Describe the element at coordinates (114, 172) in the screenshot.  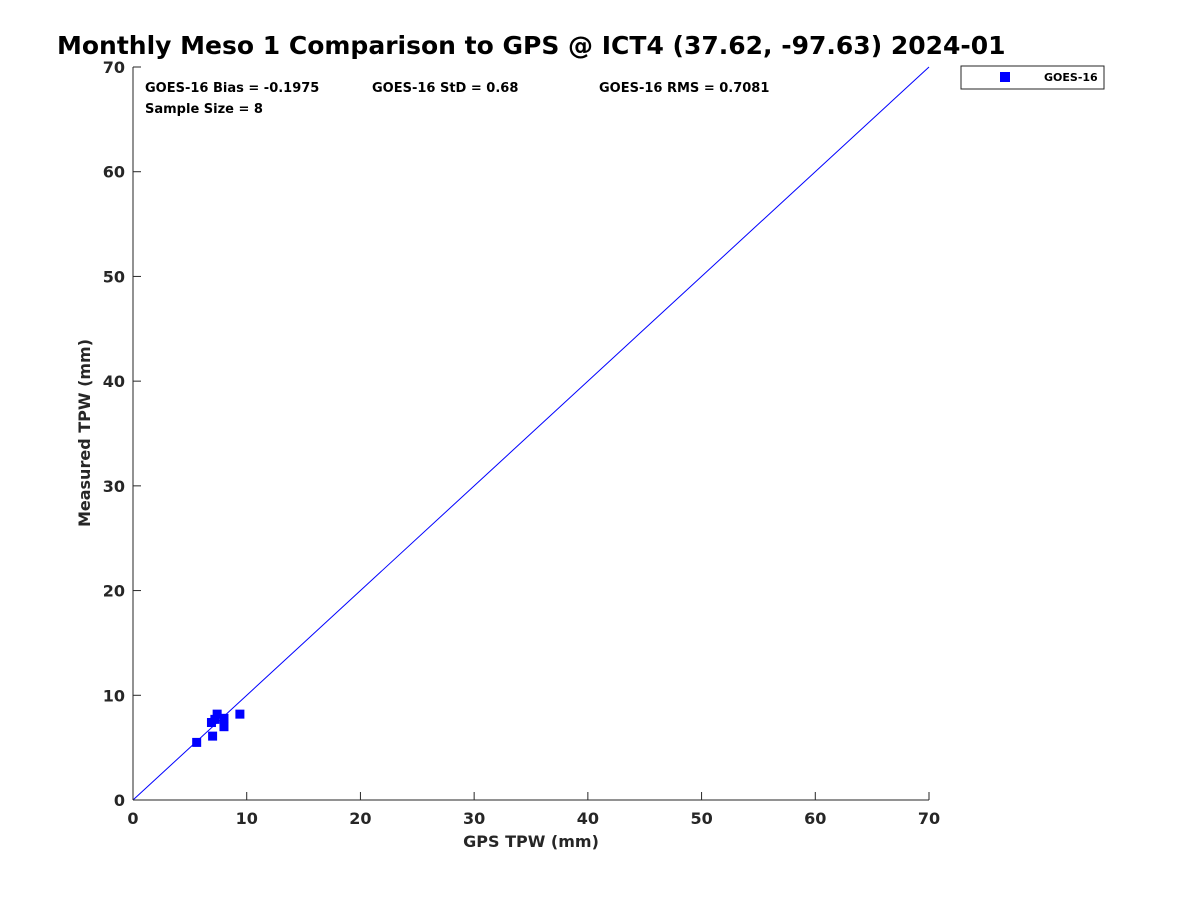
I see `y-tick-label: 60` at that location.